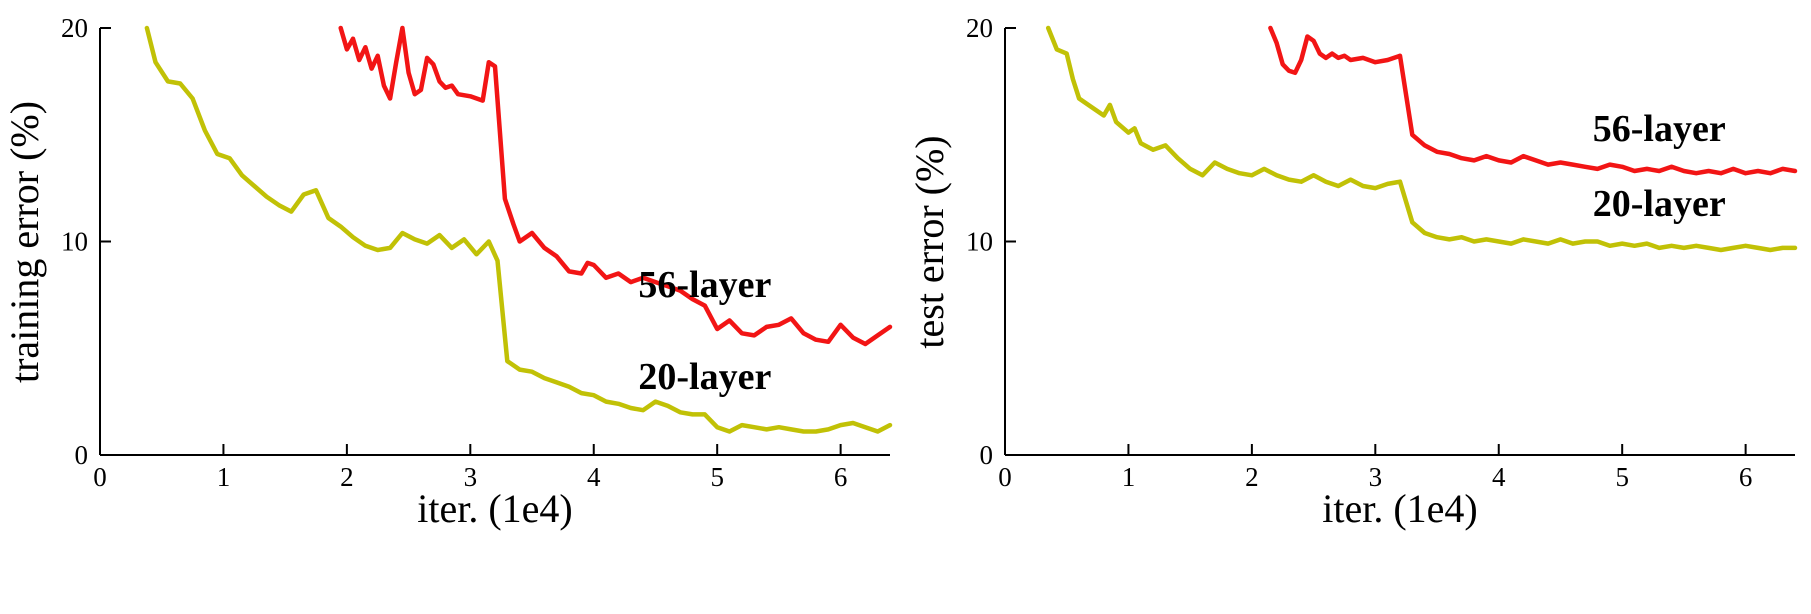  Describe the element at coordinates (24, 242) in the screenshot. I see `y-axis-label: training error (%)` at that location.